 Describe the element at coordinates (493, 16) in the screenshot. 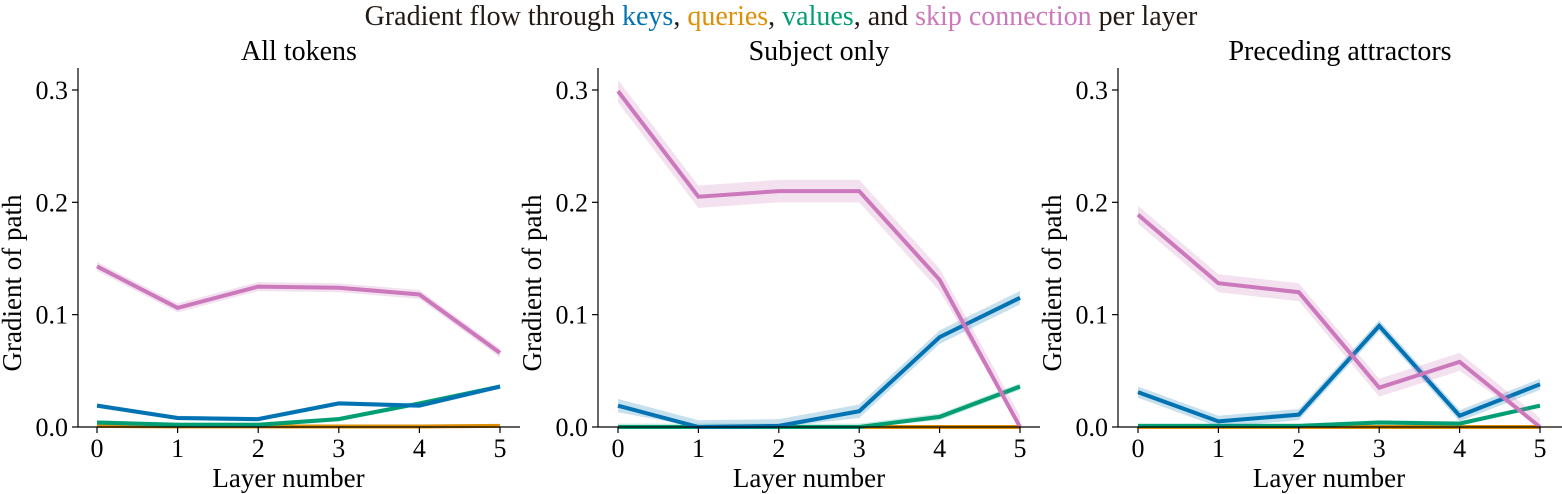

I see `title-part: Gradient flow through` at that location.